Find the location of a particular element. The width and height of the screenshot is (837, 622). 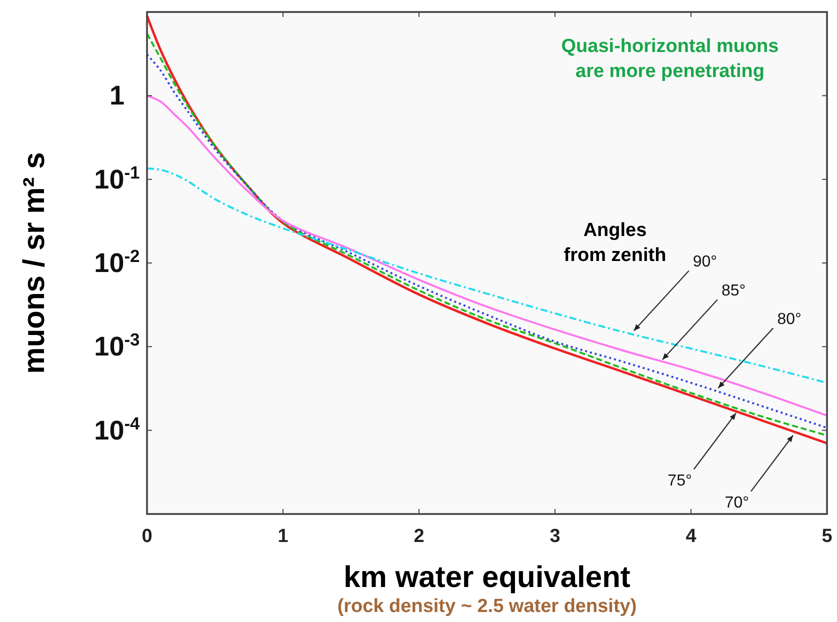

annotation: 75° is located at coordinates (680, 481).